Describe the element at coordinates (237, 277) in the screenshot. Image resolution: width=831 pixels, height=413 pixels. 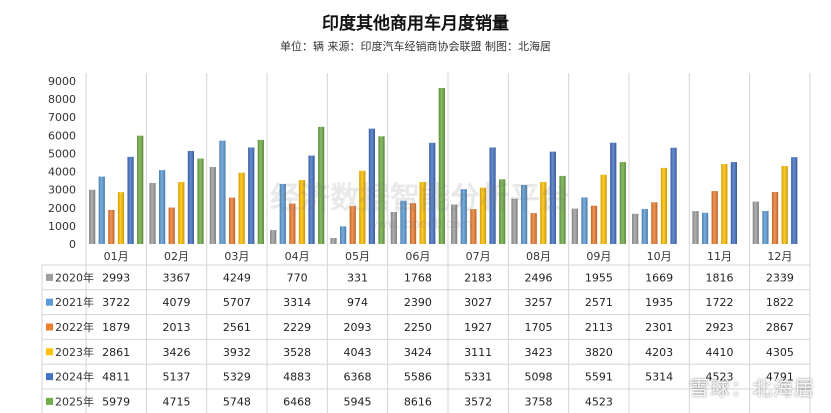
I see `table-cell-value: 4249` at that location.